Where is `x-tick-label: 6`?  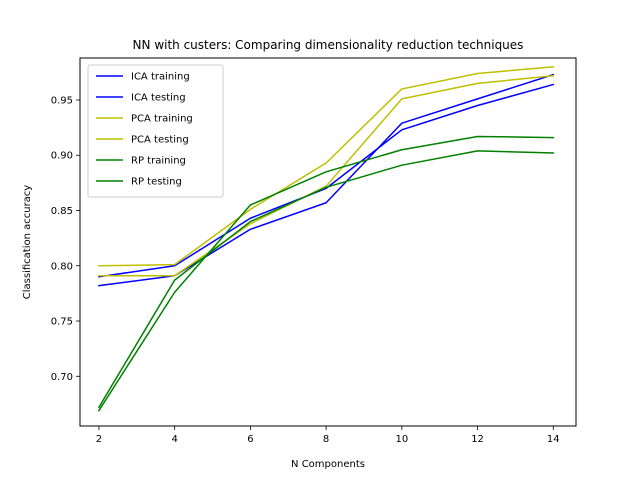 x-tick-label: 6 is located at coordinates (250, 439).